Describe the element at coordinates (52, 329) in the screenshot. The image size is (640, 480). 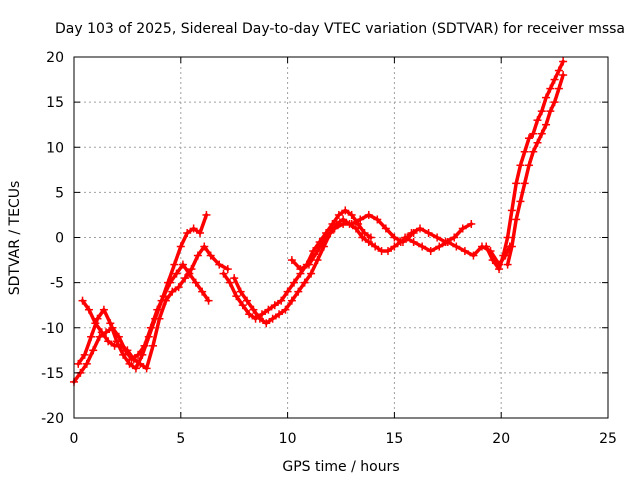
I see `y-tick-label: -10` at that location.